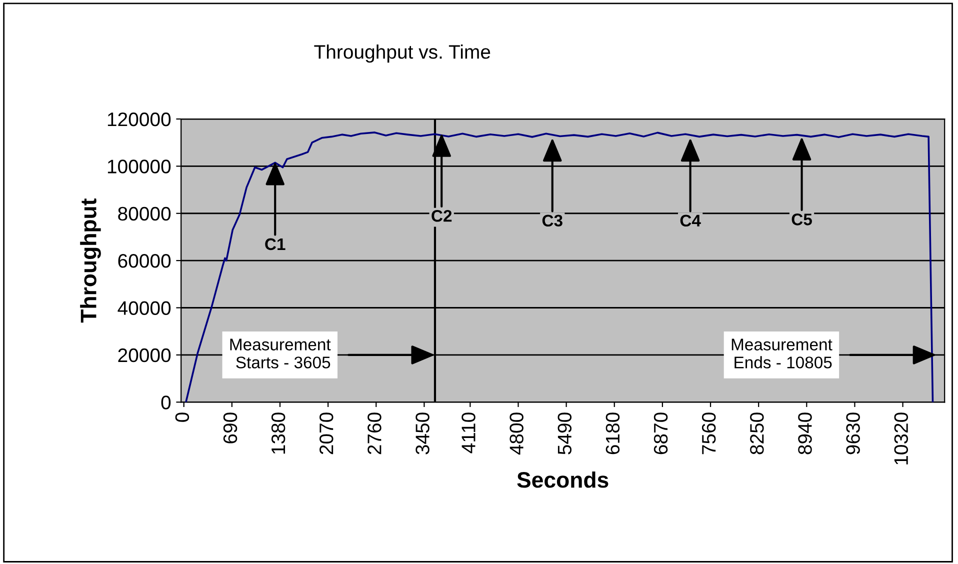  What do you see at coordinates (275, 244) in the screenshot?
I see `annotation: C1` at bounding box center [275, 244].